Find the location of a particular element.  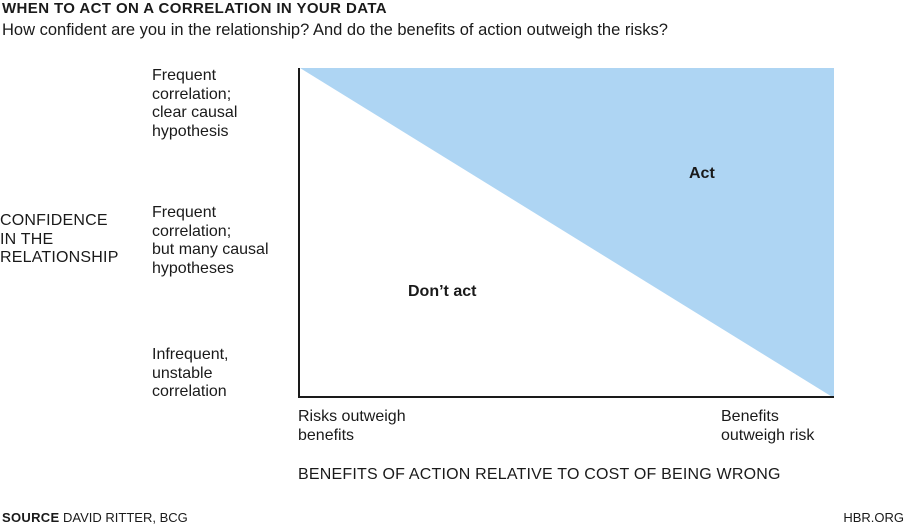

x-end-line: Benefits is located at coordinates (750, 416).